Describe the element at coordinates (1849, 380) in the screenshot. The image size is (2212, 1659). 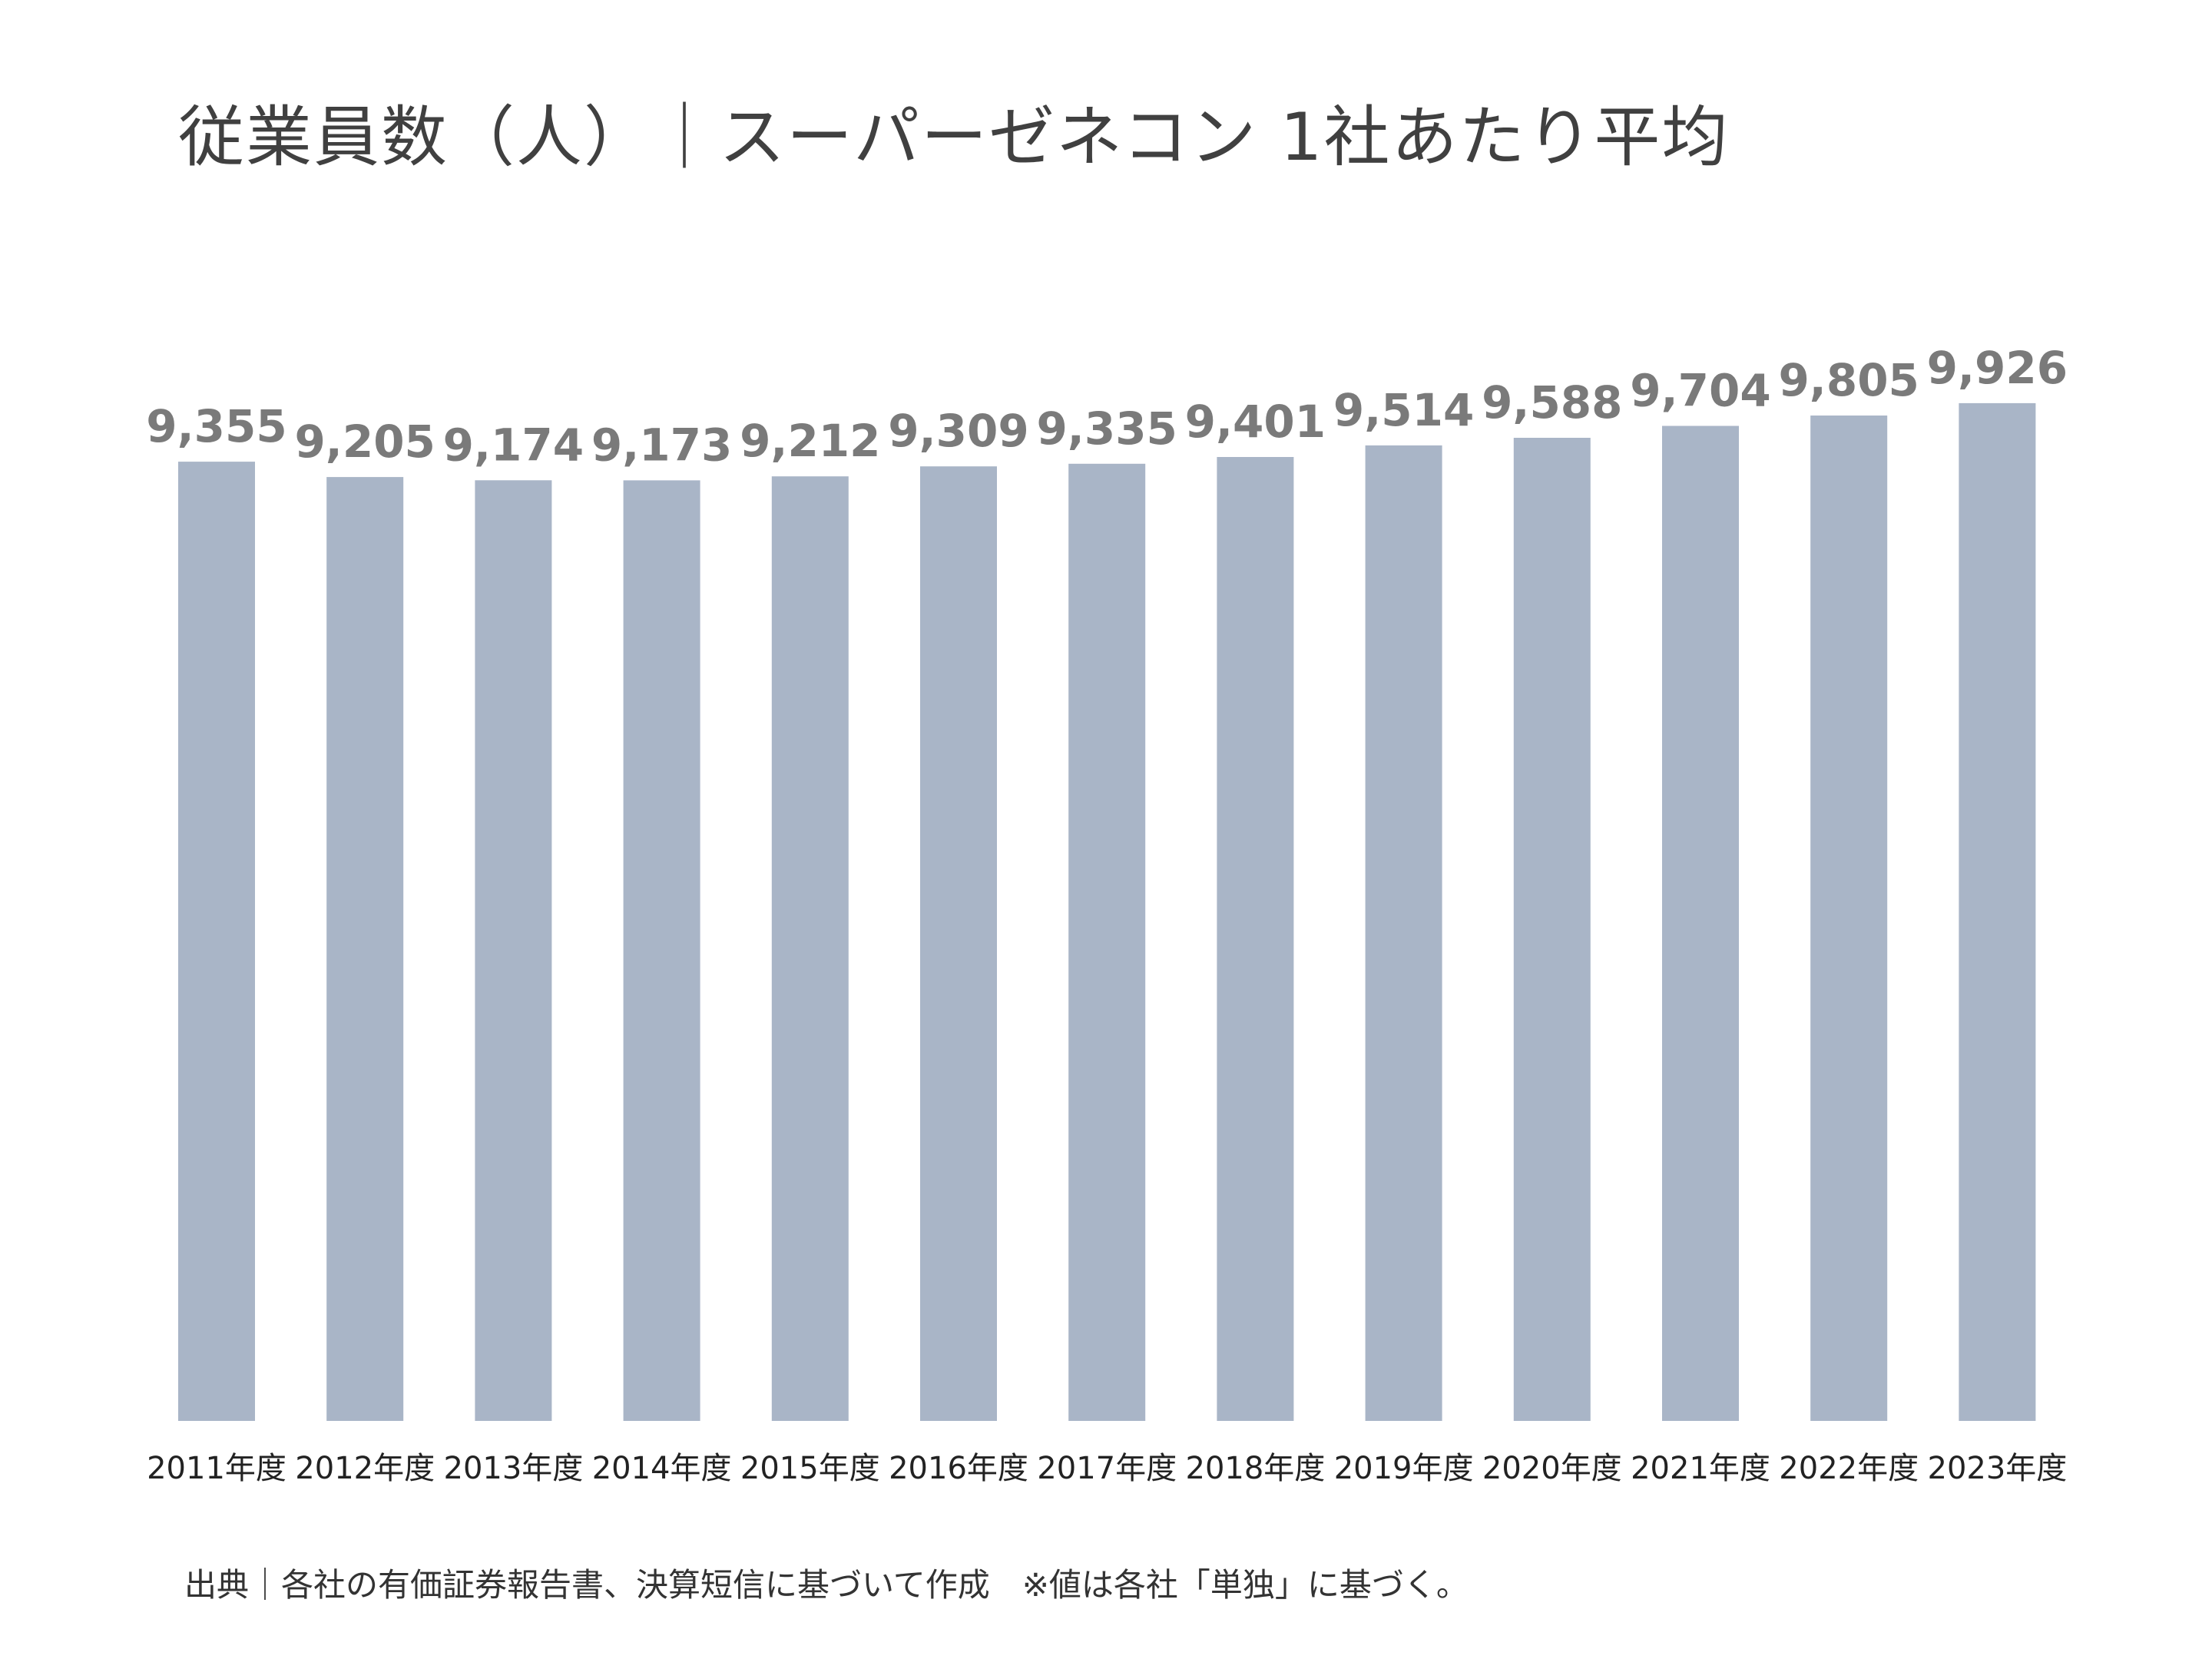
I see `bar-value-label: 9,805` at that location.